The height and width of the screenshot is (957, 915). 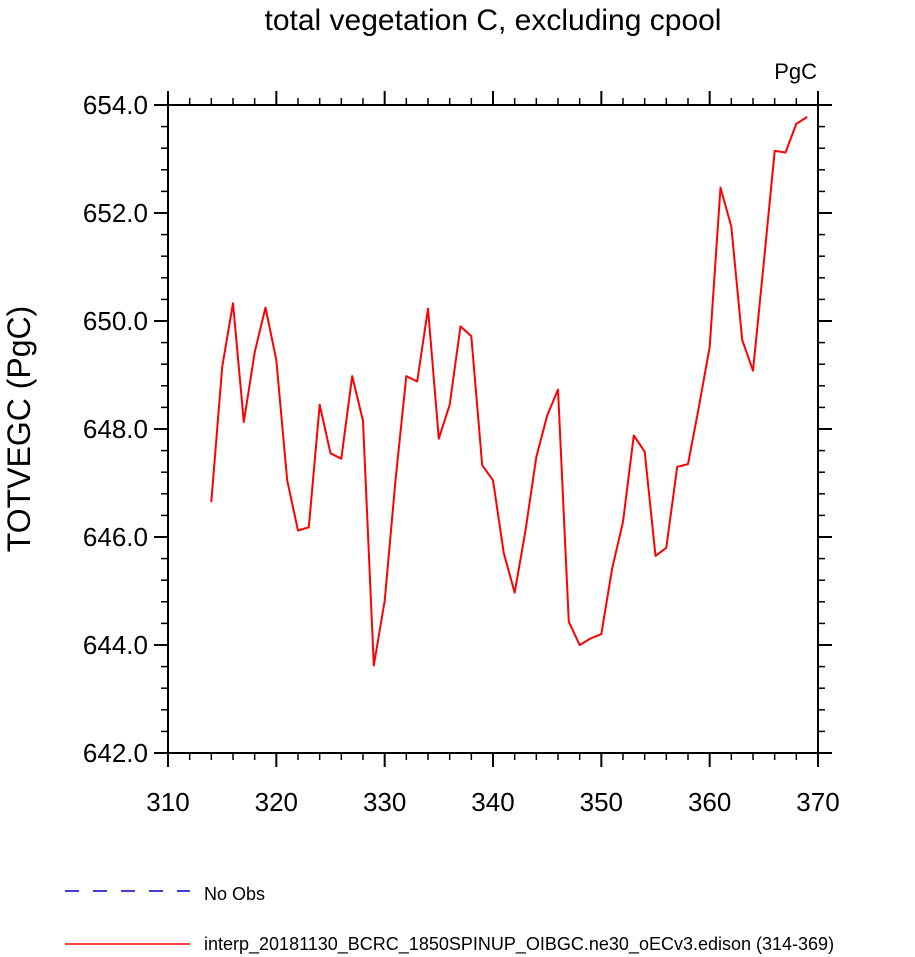 What do you see at coordinates (493, 20) in the screenshot?
I see `chart-title: total vegetation C, excluding cpool` at bounding box center [493, 20].